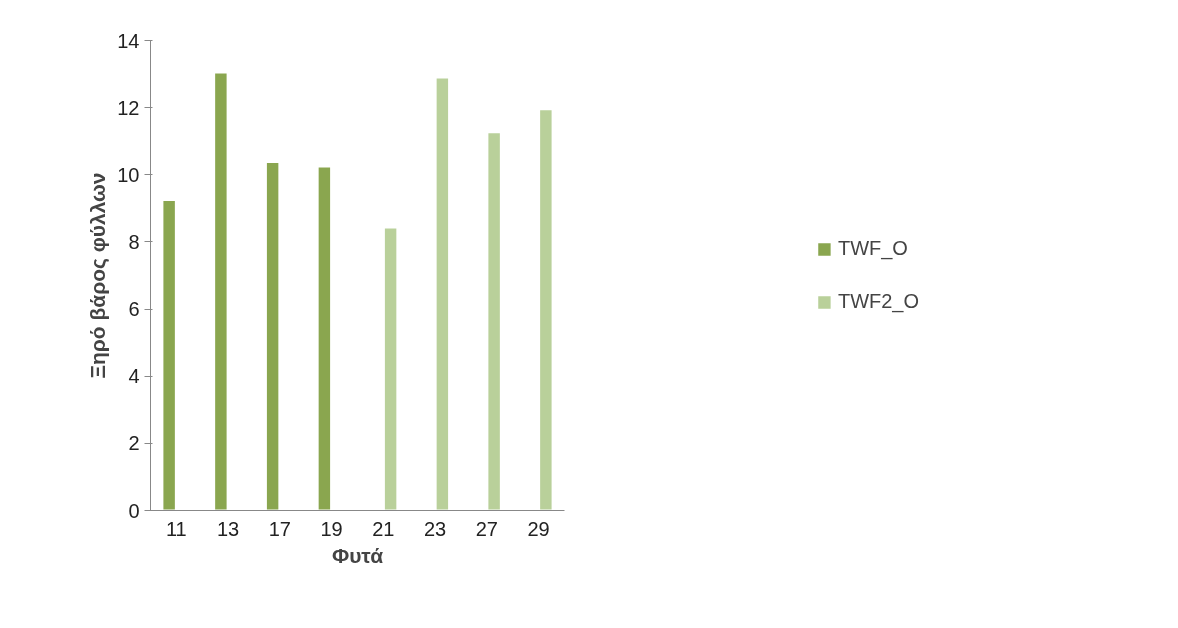 This screenshot has width=1178, height=628. What do you see at coordinates (134, 241) in the screenshot?
I see `y-tick-label: 8` at bounding box center [134, 241].